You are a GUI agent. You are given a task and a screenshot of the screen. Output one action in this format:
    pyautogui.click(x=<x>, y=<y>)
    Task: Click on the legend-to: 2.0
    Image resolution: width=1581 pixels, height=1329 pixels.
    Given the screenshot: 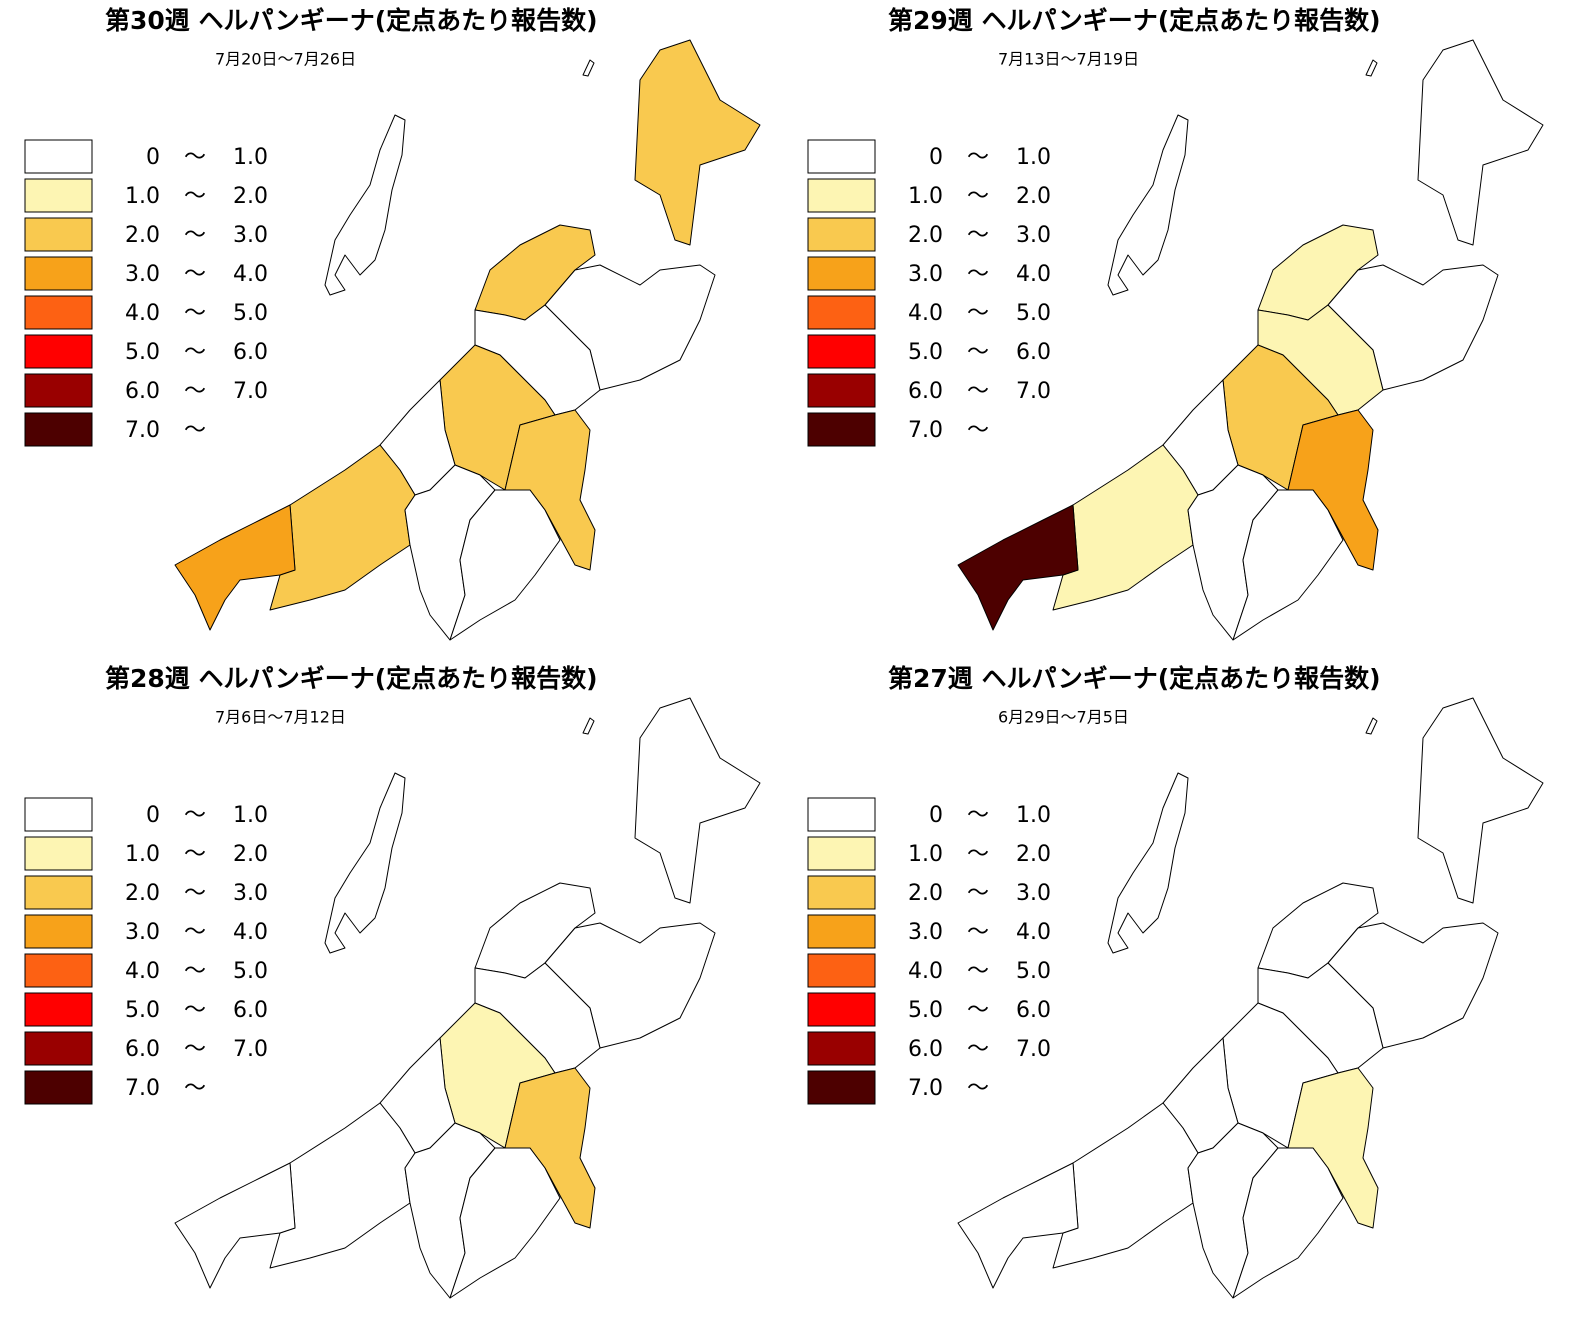 What is the action you would take?
    pyautogui.click(x=250, y=854)
    